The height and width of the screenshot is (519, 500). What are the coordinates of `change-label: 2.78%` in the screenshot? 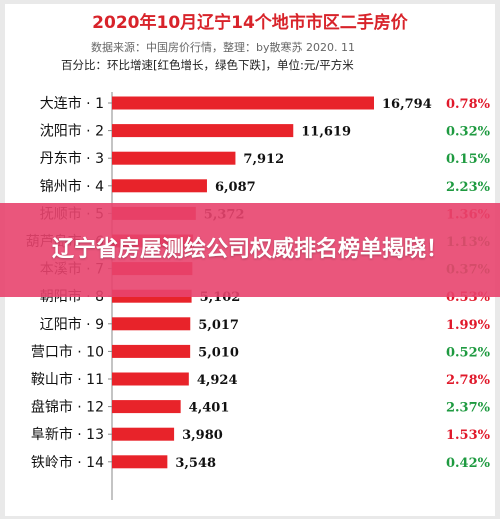 It's located at (468, 380).